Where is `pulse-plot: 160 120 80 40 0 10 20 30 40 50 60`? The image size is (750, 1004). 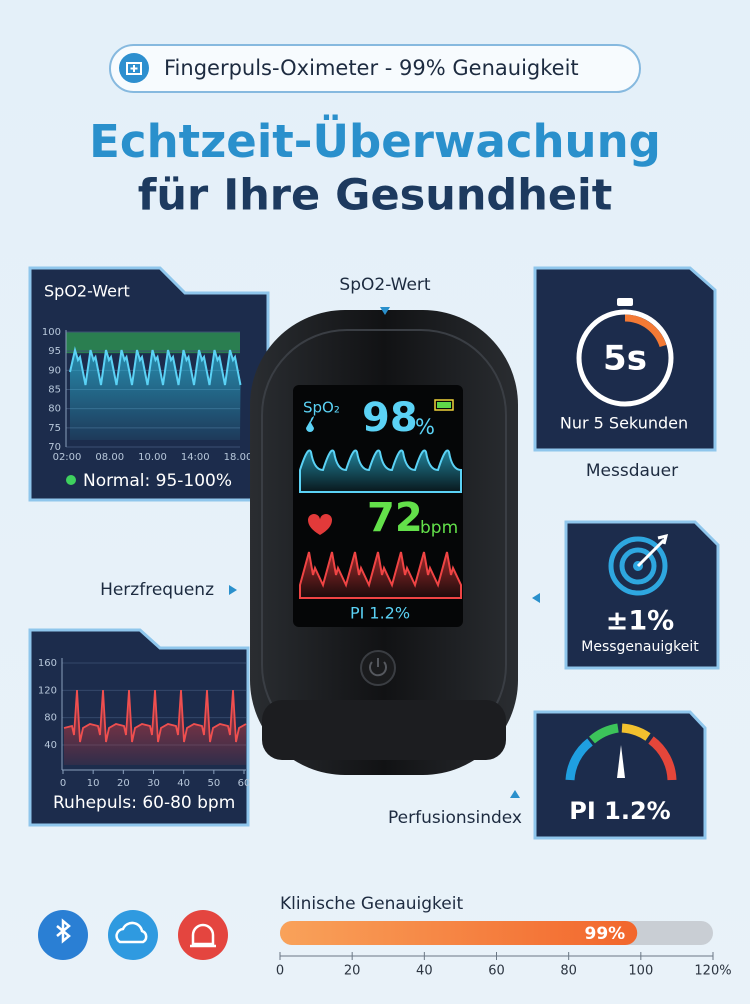
pulse-plot: 160 120 80 40 0 10 20 30 40 50 60 is located at coordinates (144, 723).